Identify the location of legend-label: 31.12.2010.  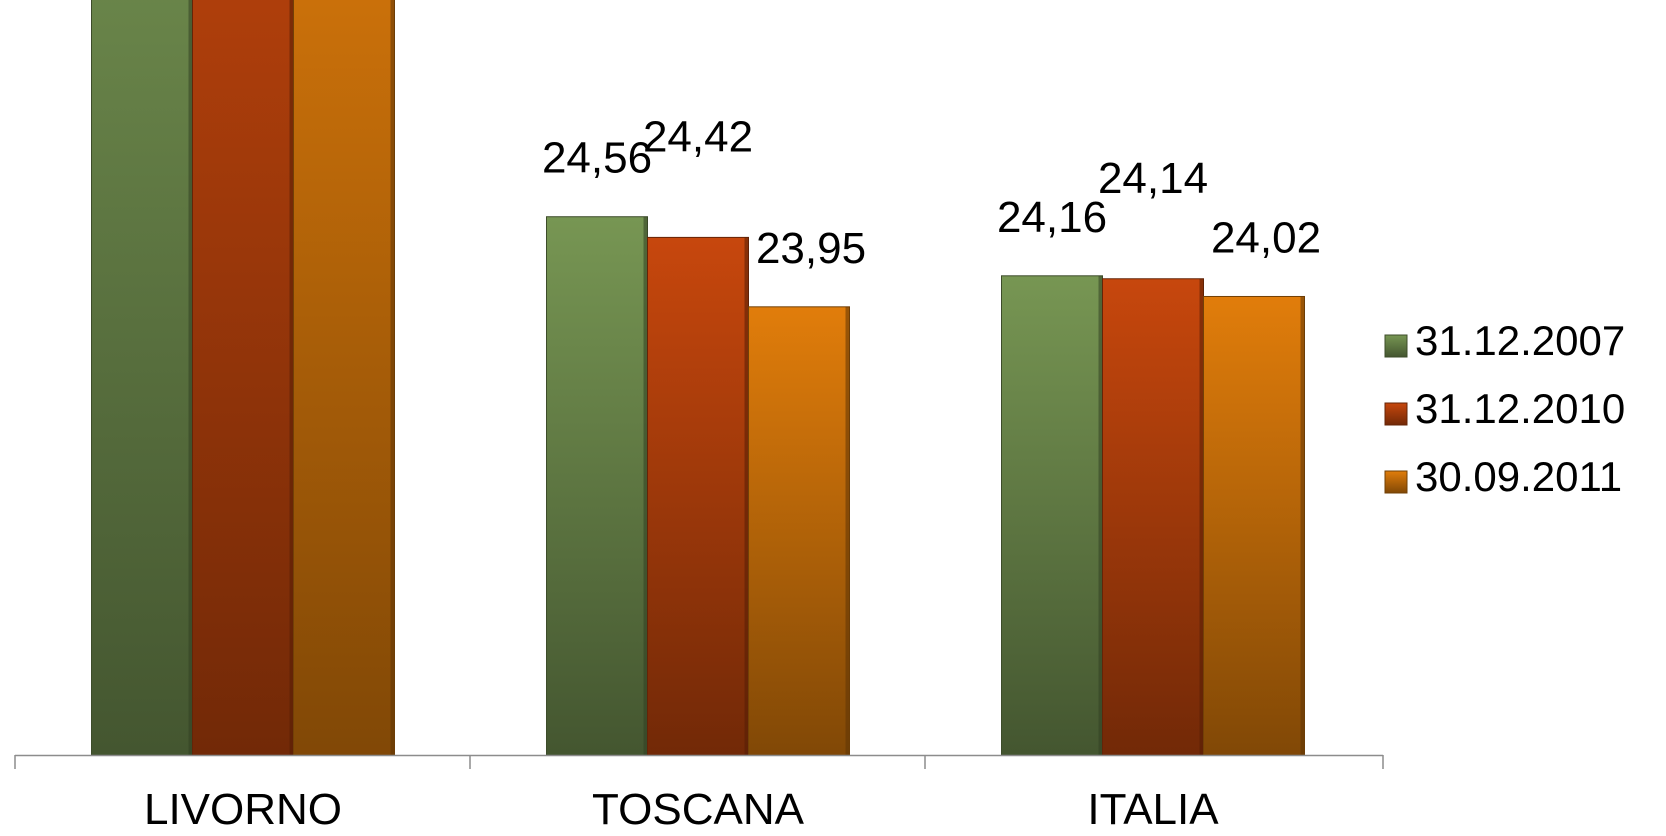
(1520, 408).